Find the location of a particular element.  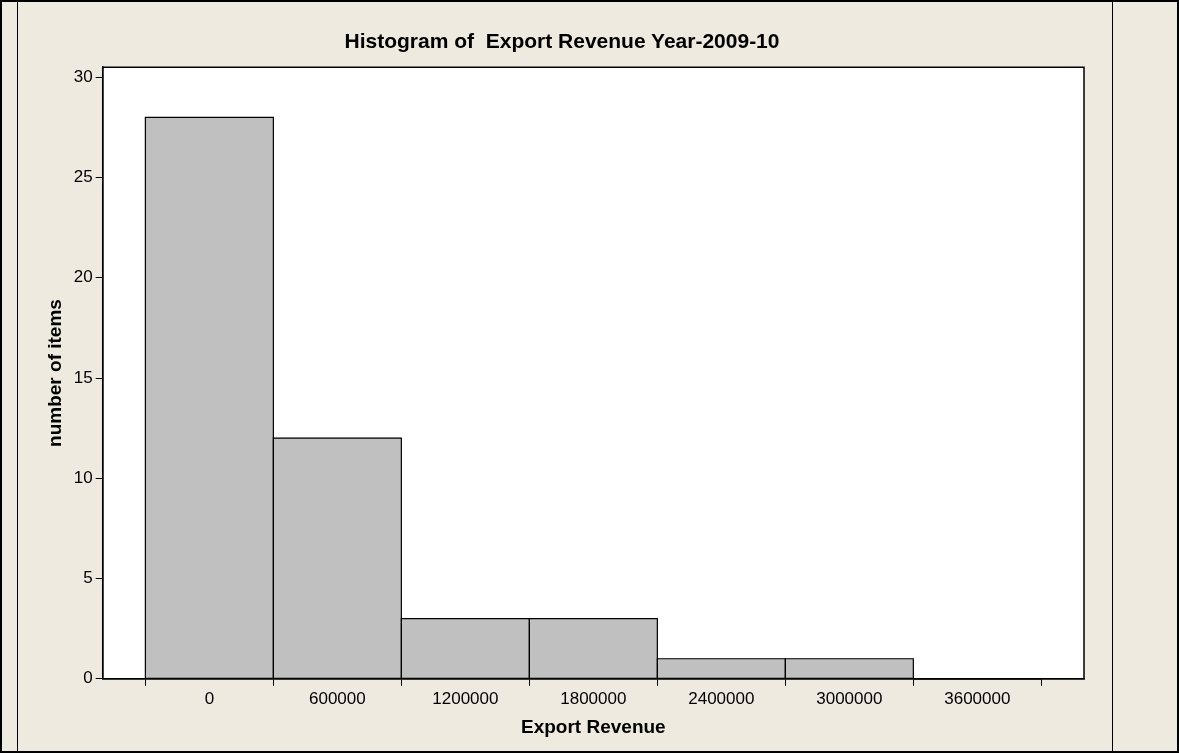

x-tick-label: 0 is located at coordinates (209, 698).